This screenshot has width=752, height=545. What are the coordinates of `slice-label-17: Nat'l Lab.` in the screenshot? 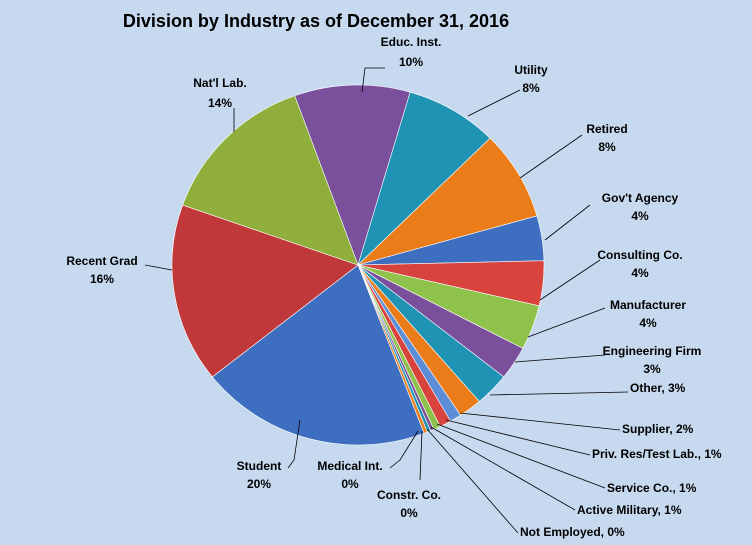 It's located at (220, 83).